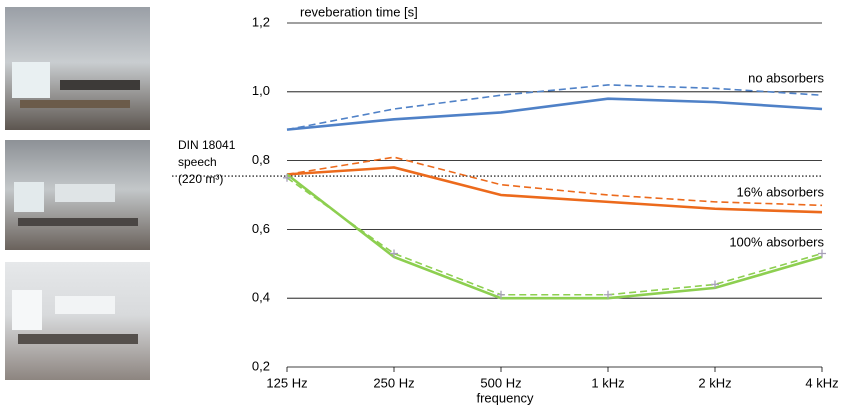 The width and height of the screenshot is (847, 409). I want to click on x-axis-label: frequency, so click(505, 397).